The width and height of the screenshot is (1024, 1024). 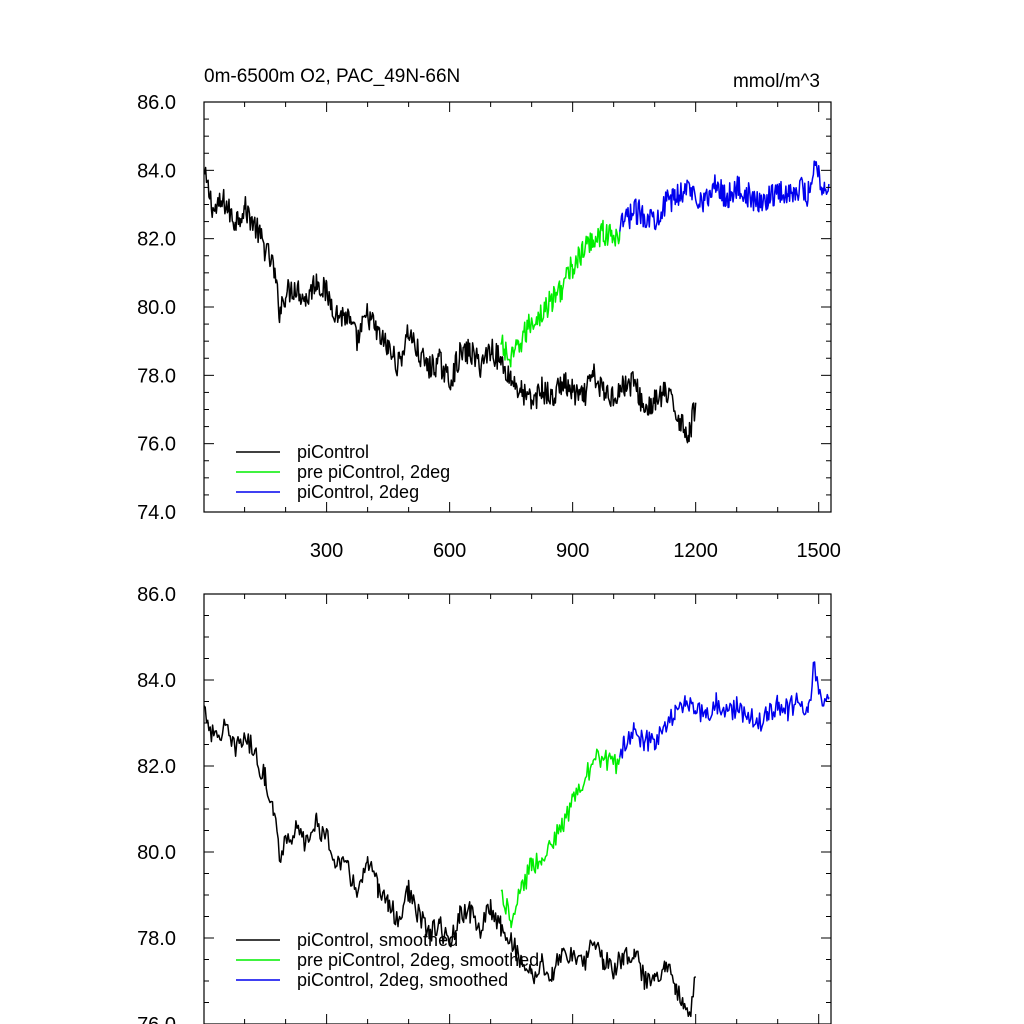 I want to click on x-tick-label: 900, so click(x=572, y=551).